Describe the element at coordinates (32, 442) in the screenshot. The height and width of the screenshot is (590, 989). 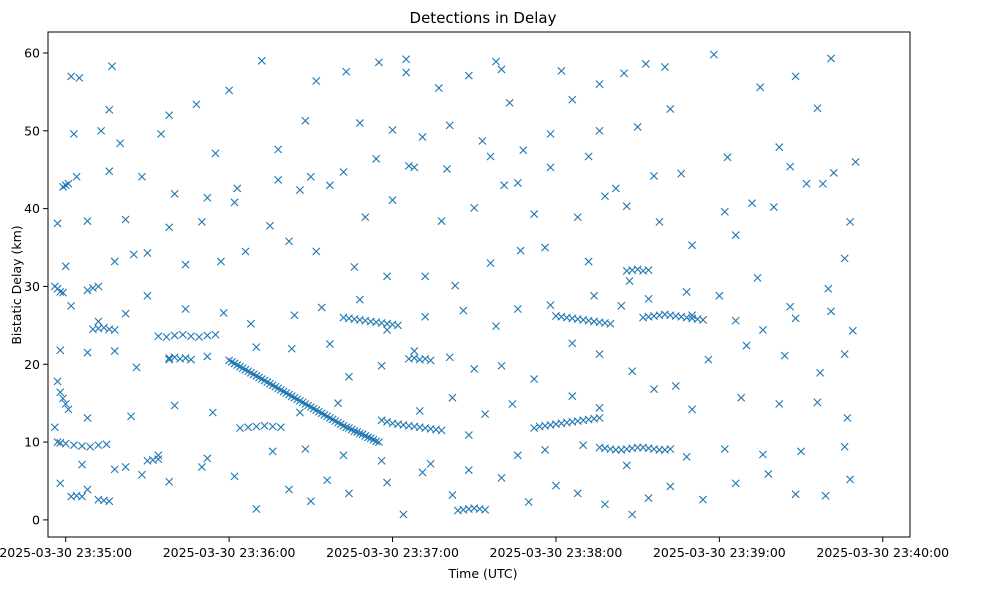
I see `y-tick-label: 10` at that location.